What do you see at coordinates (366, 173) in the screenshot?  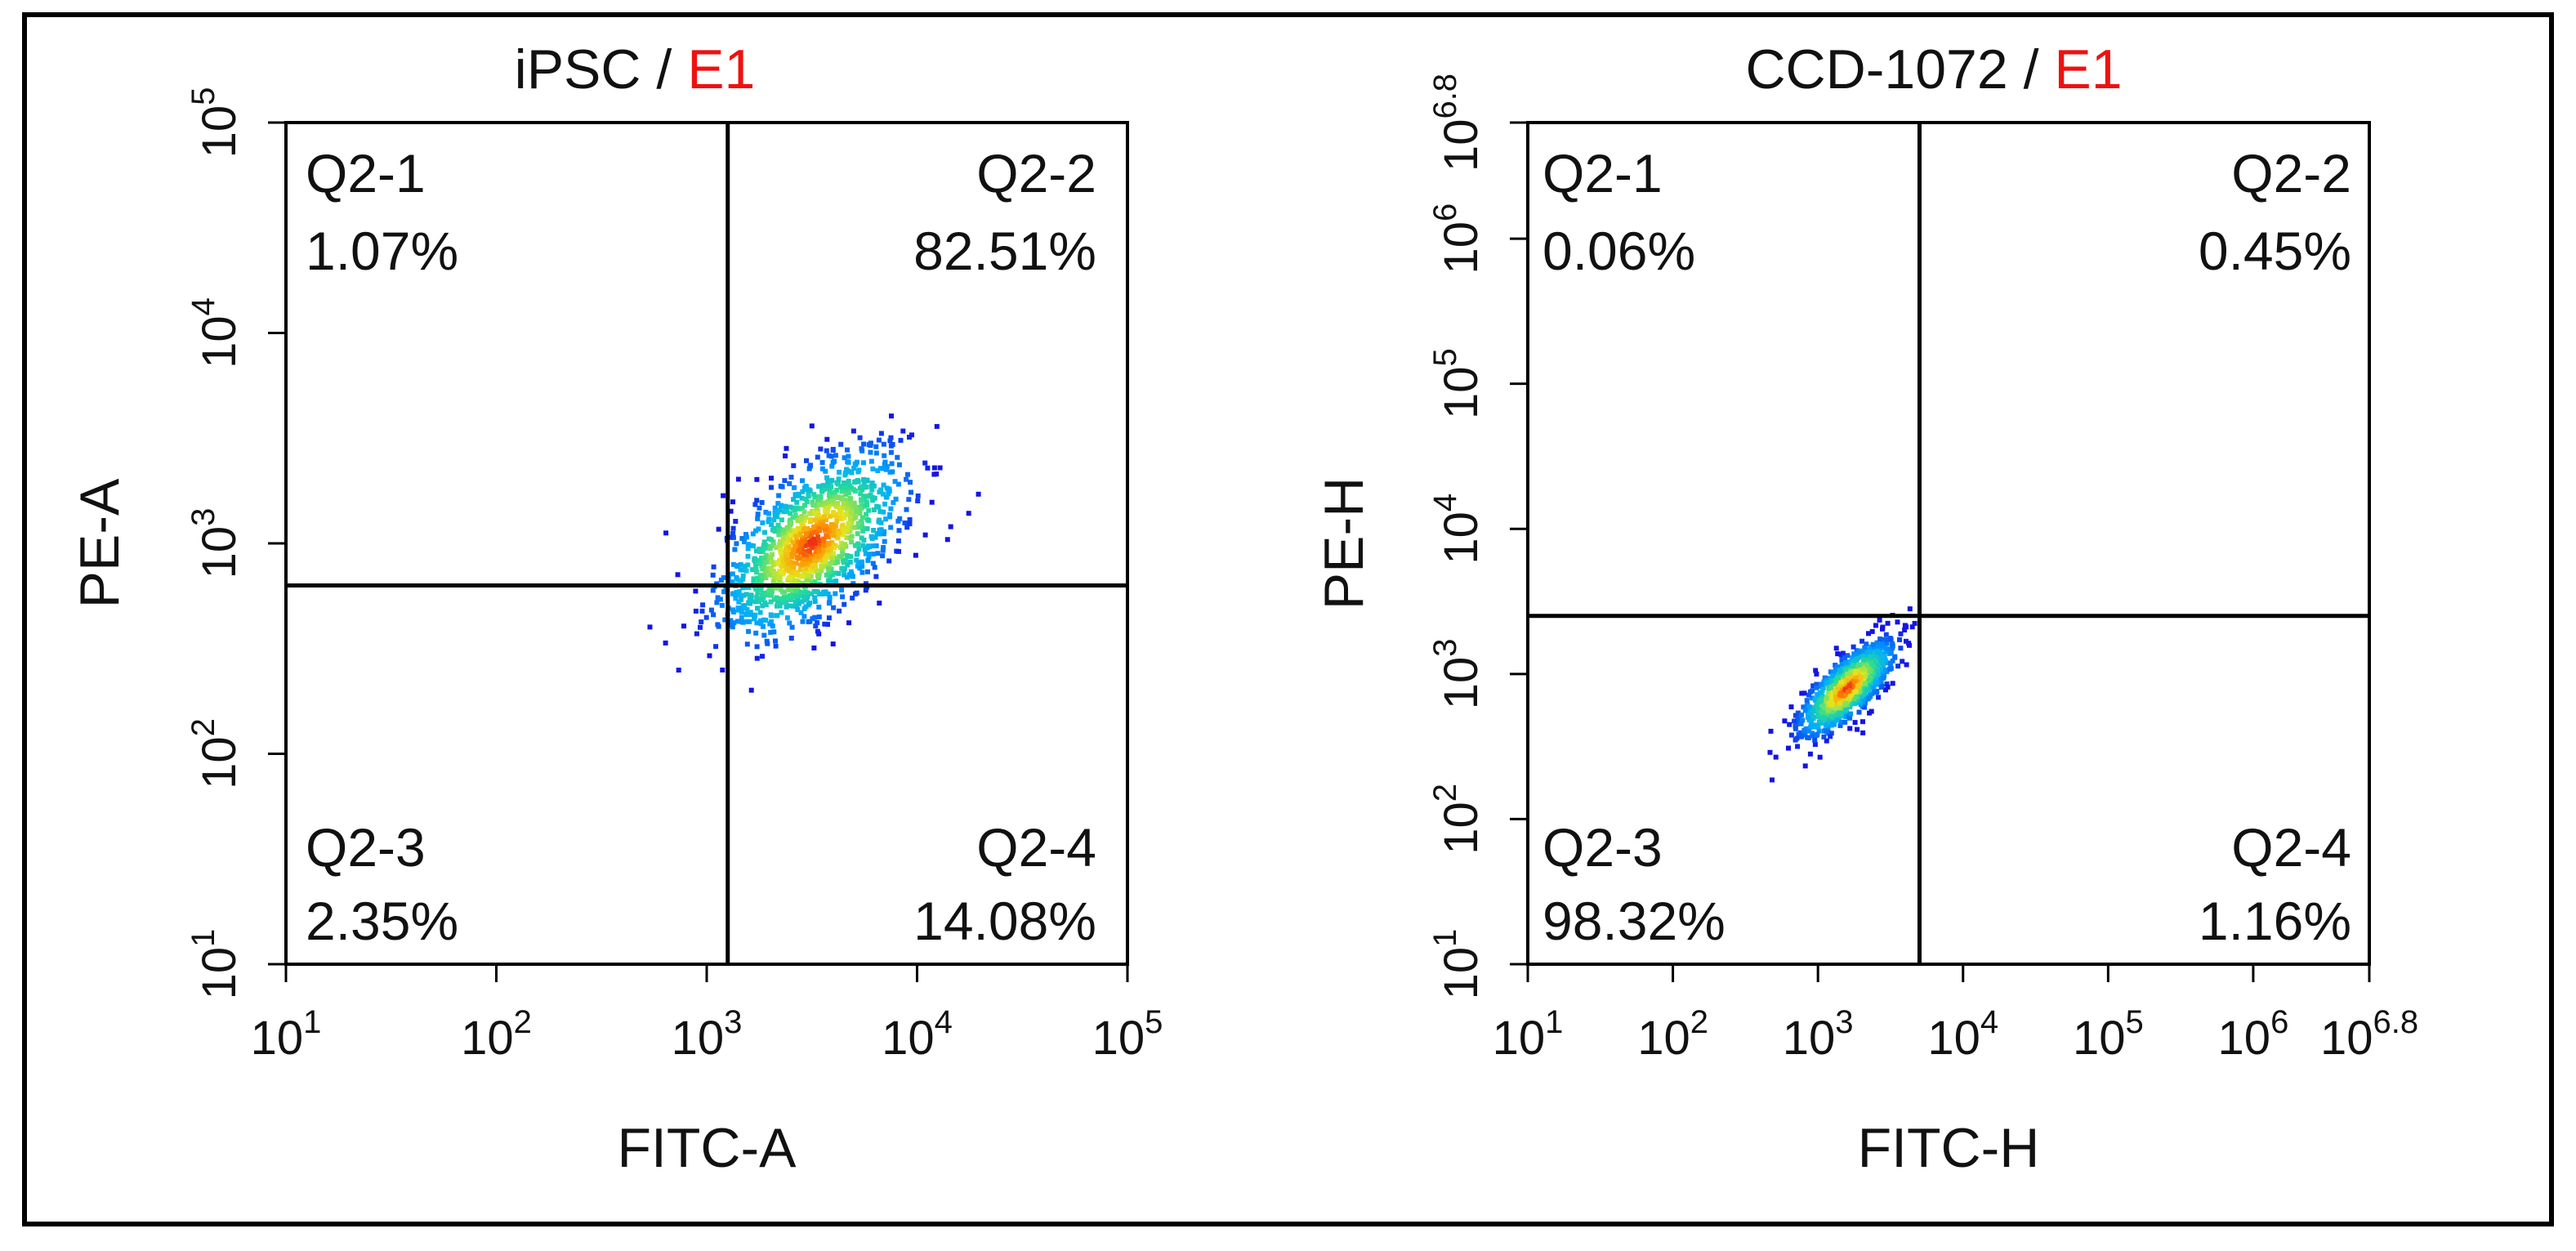 I see `quadrant-label-q2-1-name: Q2-1` at bounding box center [366, 173].